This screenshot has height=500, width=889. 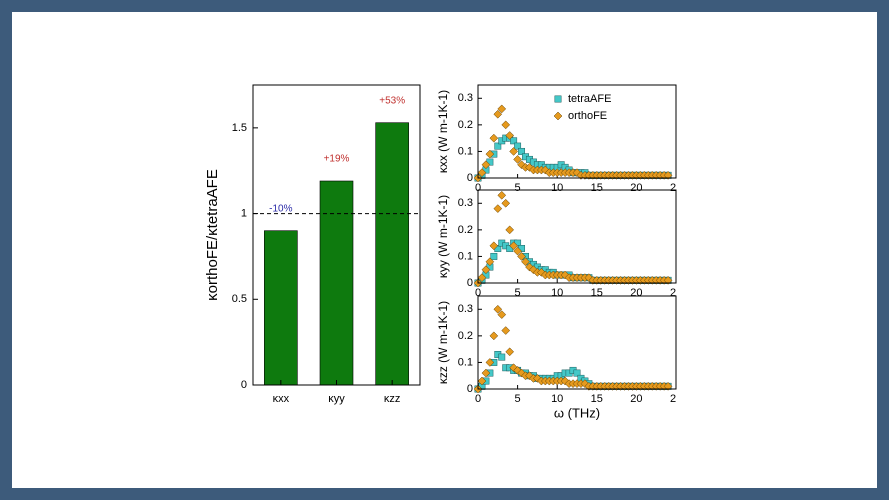 What do you see at coordinates (212, 235) in the screenshot?
I see `y-axis-label: κorthoFE/κtetraAFE` at bounding box center [212, 235].